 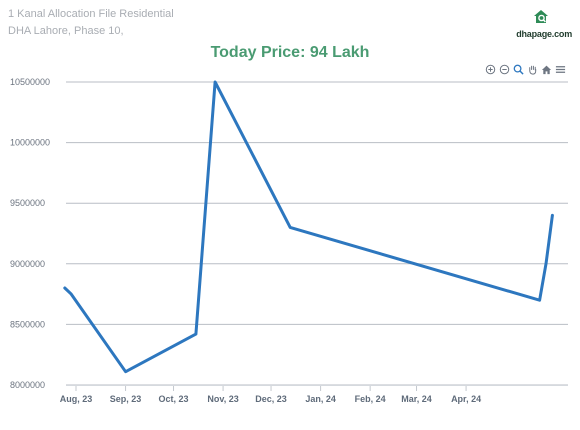 I want to click on chart-toolbar, so click(x=525, y=69).